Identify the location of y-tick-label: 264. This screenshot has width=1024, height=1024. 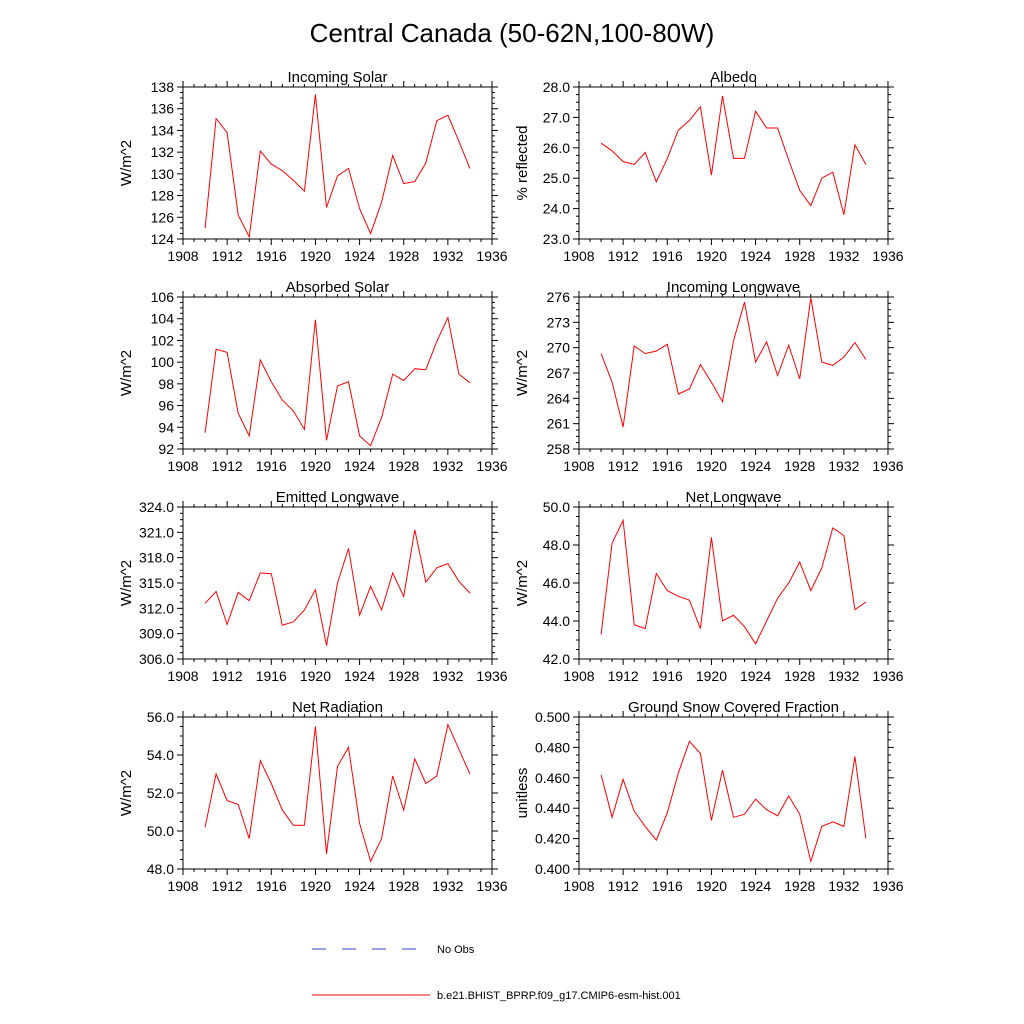
(559, 398).